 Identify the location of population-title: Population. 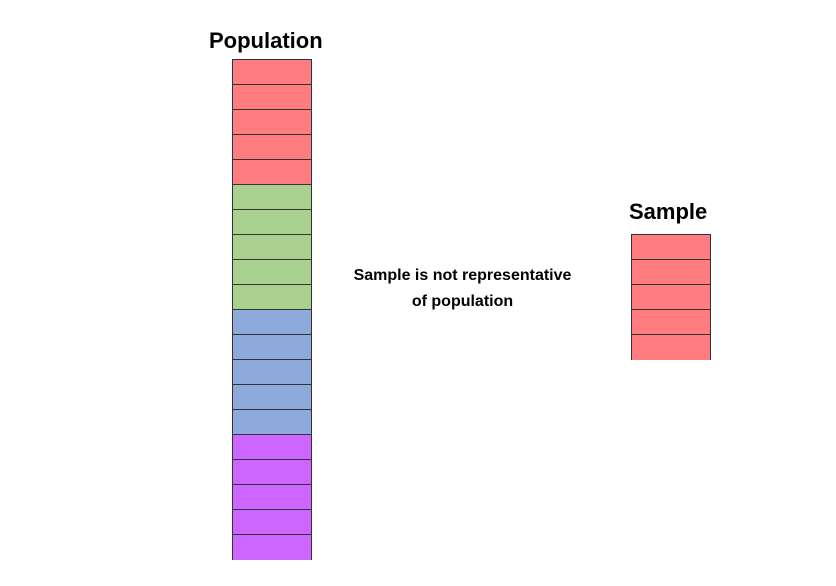
(266, 40).